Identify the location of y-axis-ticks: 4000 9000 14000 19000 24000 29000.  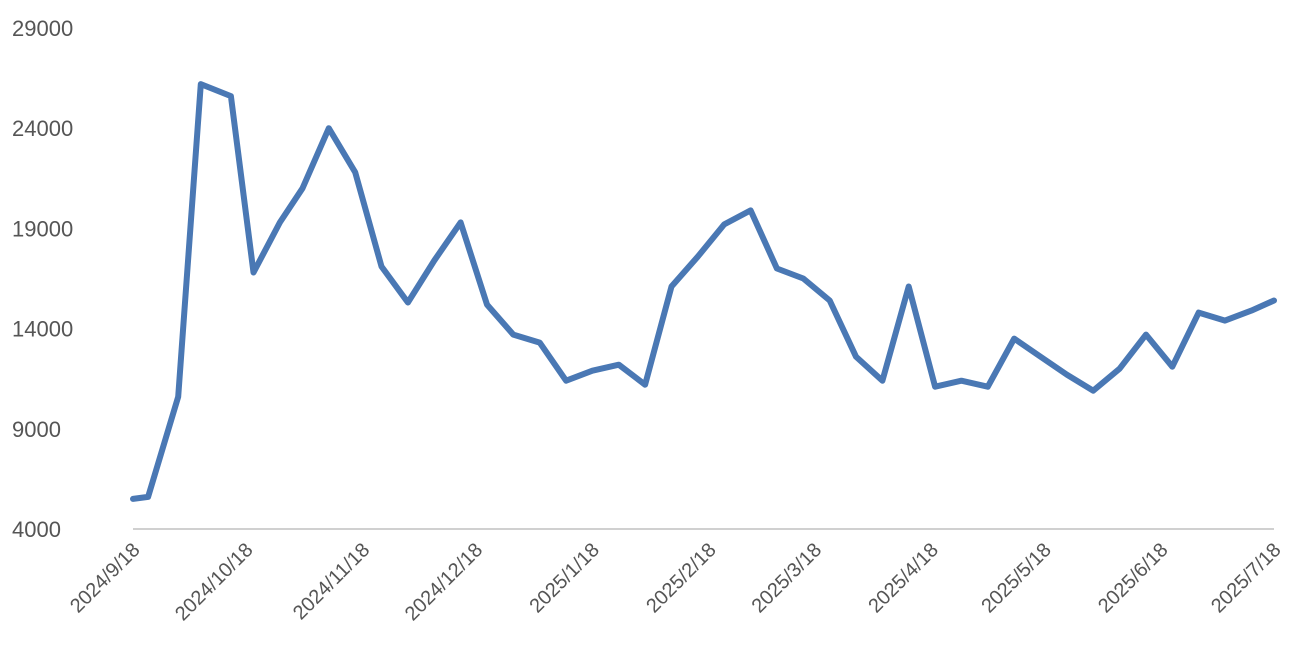
(42, 279).